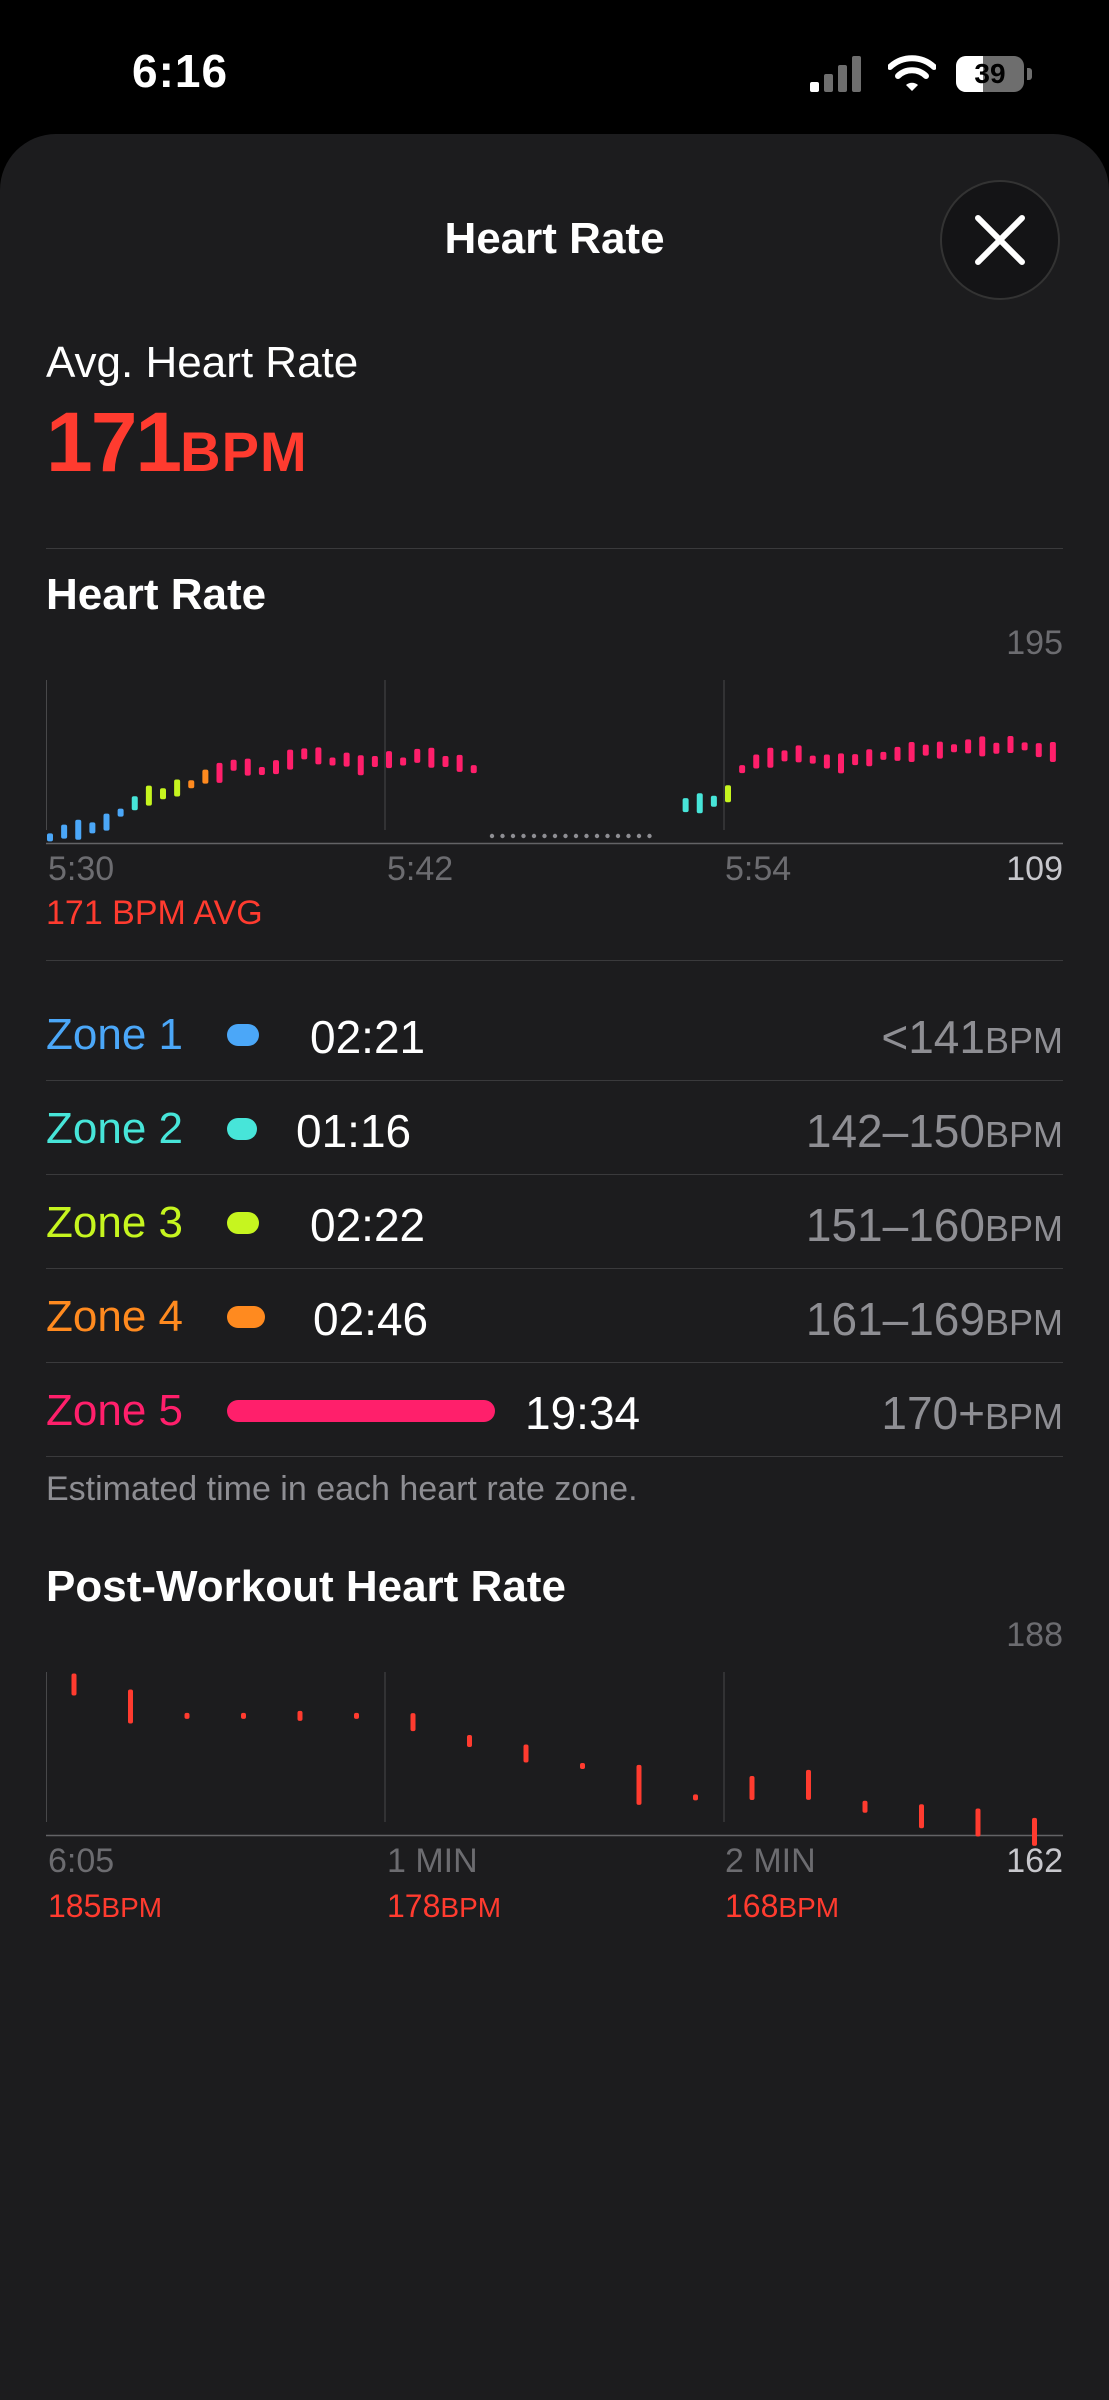 The image size is (1109, 2400). I want to click on post-x-label-3: 2 MIN, so click(770, 1861).